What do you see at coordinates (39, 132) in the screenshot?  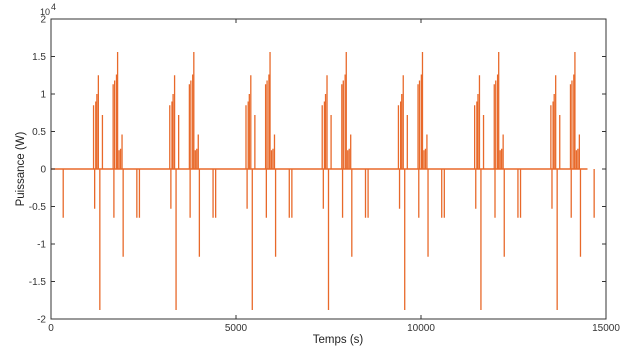 I see `y-tick-label: 0.5` at bounding box center [39, 132].